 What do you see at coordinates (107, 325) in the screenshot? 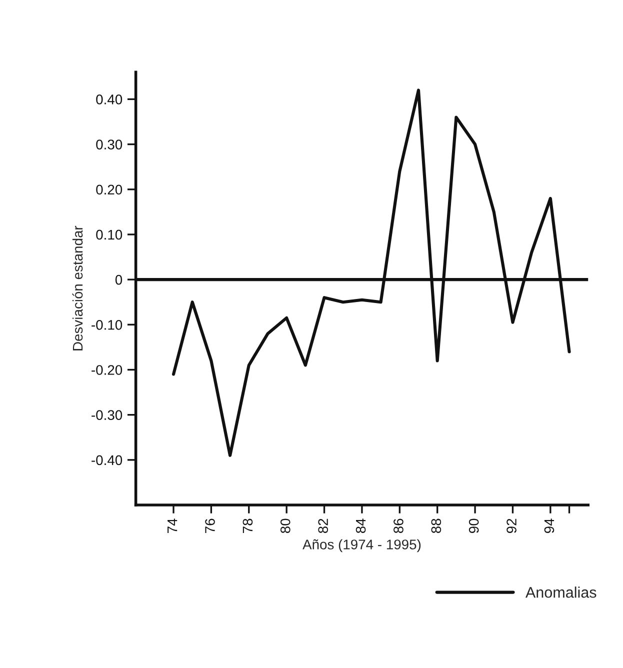
I see `y-tick-label: -0.10` at bounding box center [107, 325].